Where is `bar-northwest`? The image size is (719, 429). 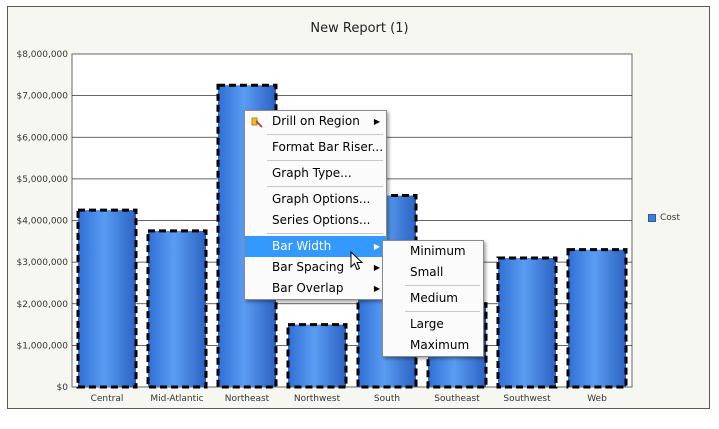
bar-northwest is located at coordinates (317, 355).